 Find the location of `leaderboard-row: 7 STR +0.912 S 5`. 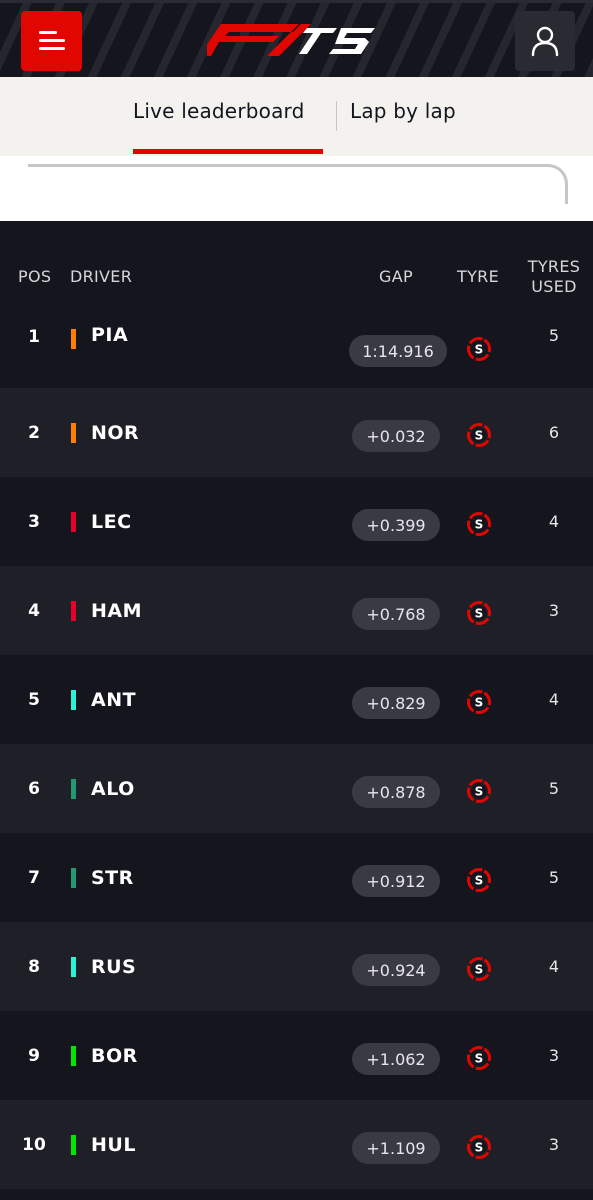

leaderboard-row: 7 STR +0.912 S 5 is located at coordinates (296, 877).